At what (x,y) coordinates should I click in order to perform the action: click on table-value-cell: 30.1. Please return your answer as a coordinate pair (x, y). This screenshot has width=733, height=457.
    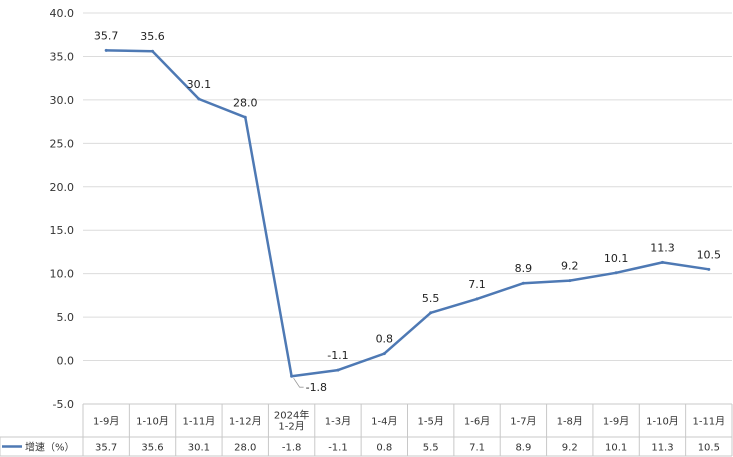
    Looking at the image, I should click on (199, 448).